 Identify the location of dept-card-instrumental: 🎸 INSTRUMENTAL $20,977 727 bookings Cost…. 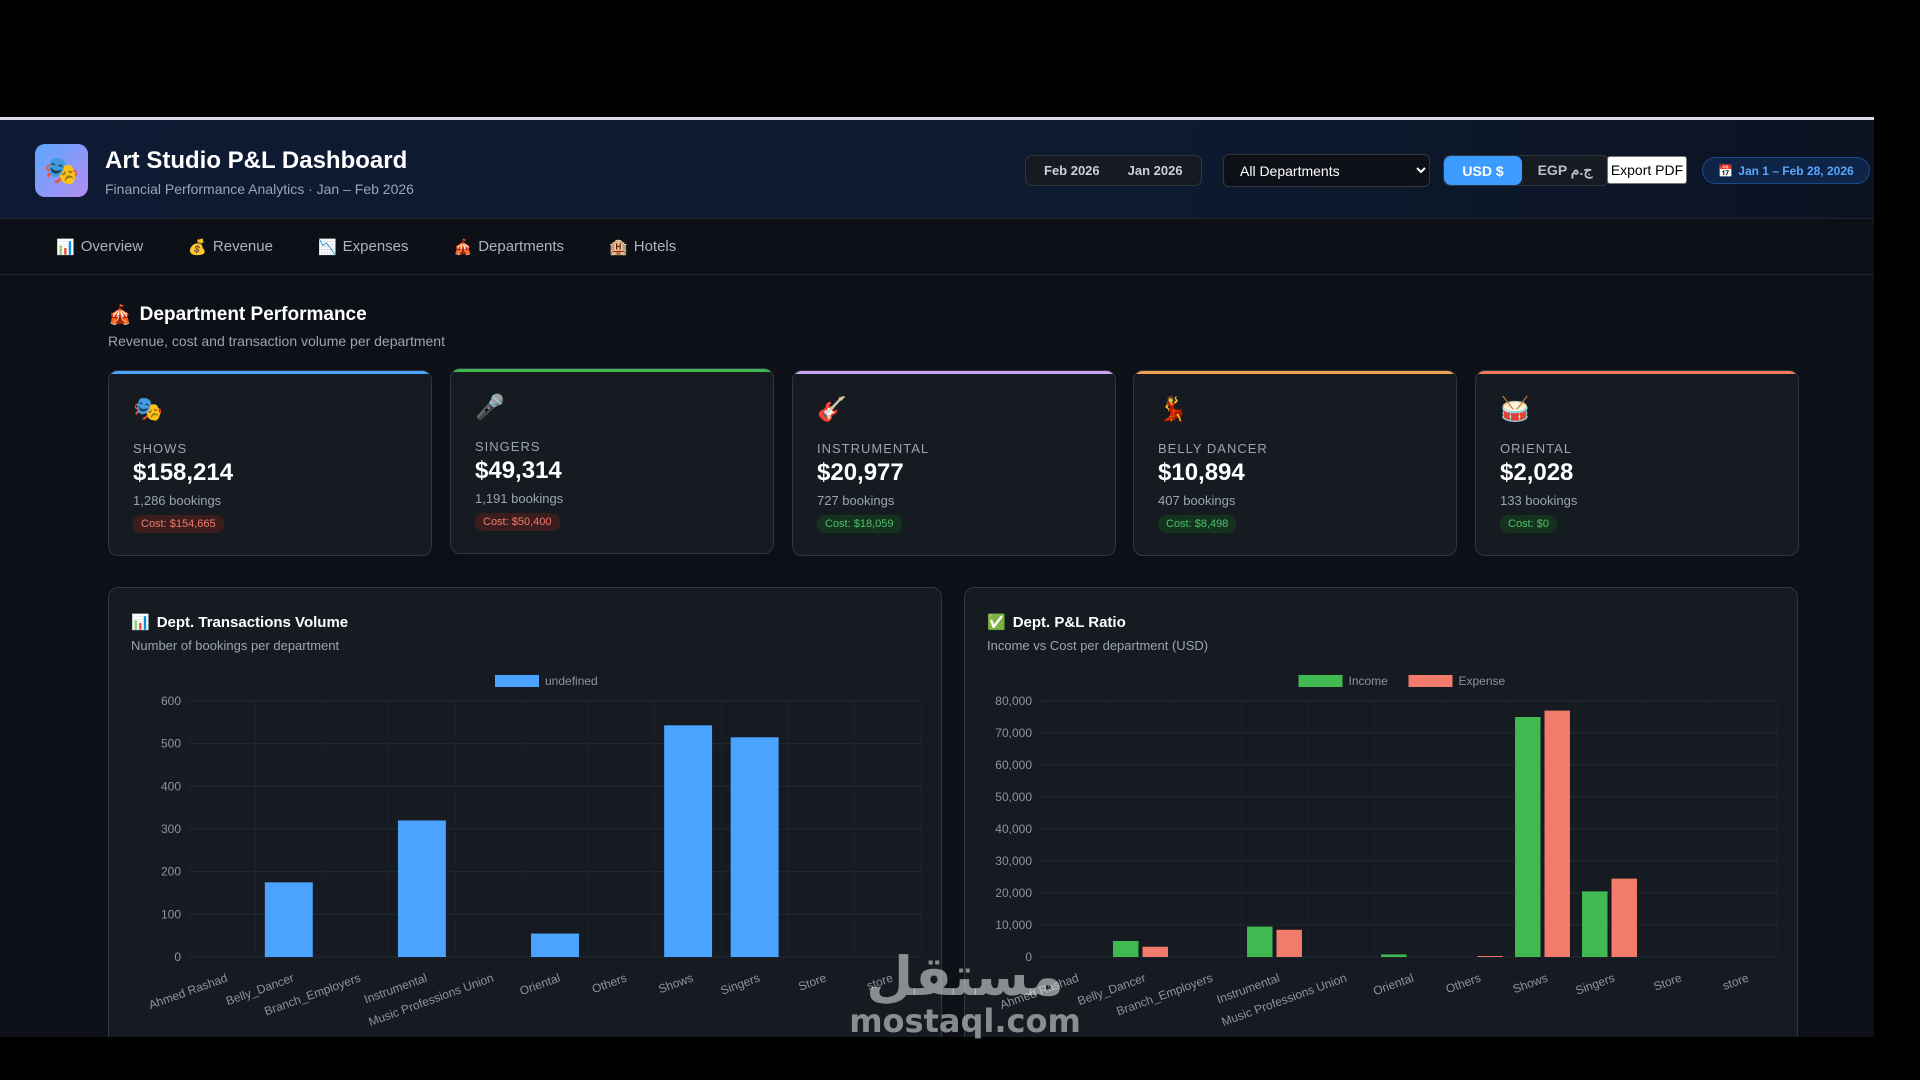
(954, 463).